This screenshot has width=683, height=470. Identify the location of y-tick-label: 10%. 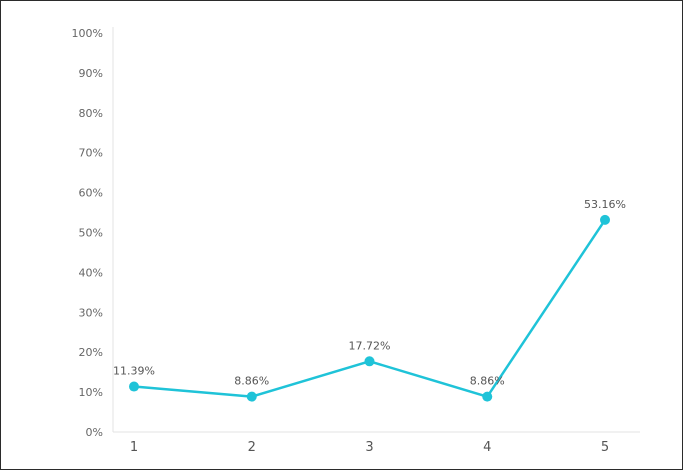
(91, 392).